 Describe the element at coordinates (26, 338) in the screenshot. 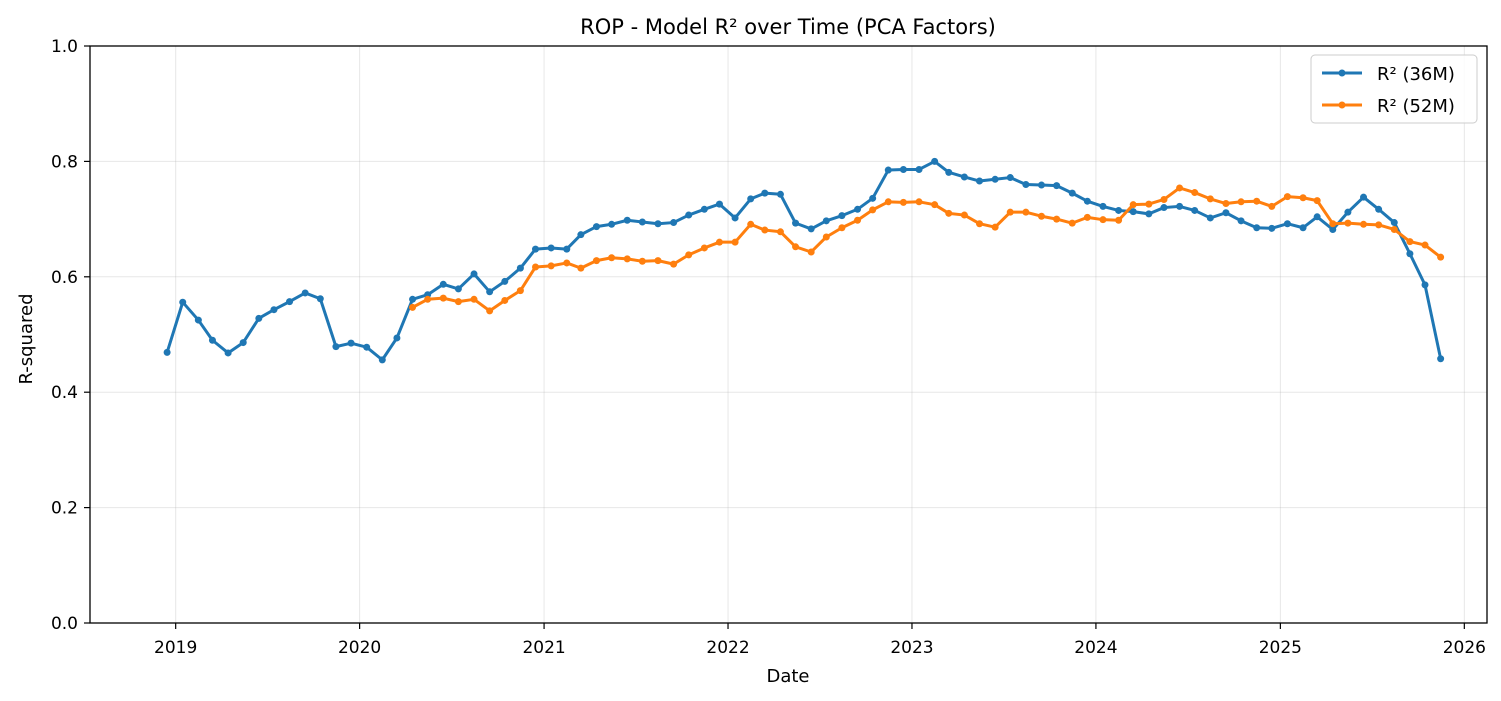

I see `y-axis-label: R-squared` at that location.